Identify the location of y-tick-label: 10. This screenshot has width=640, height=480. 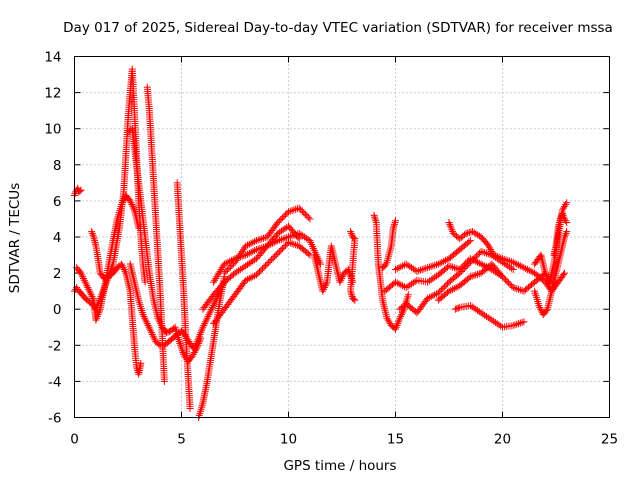
(52, 130).